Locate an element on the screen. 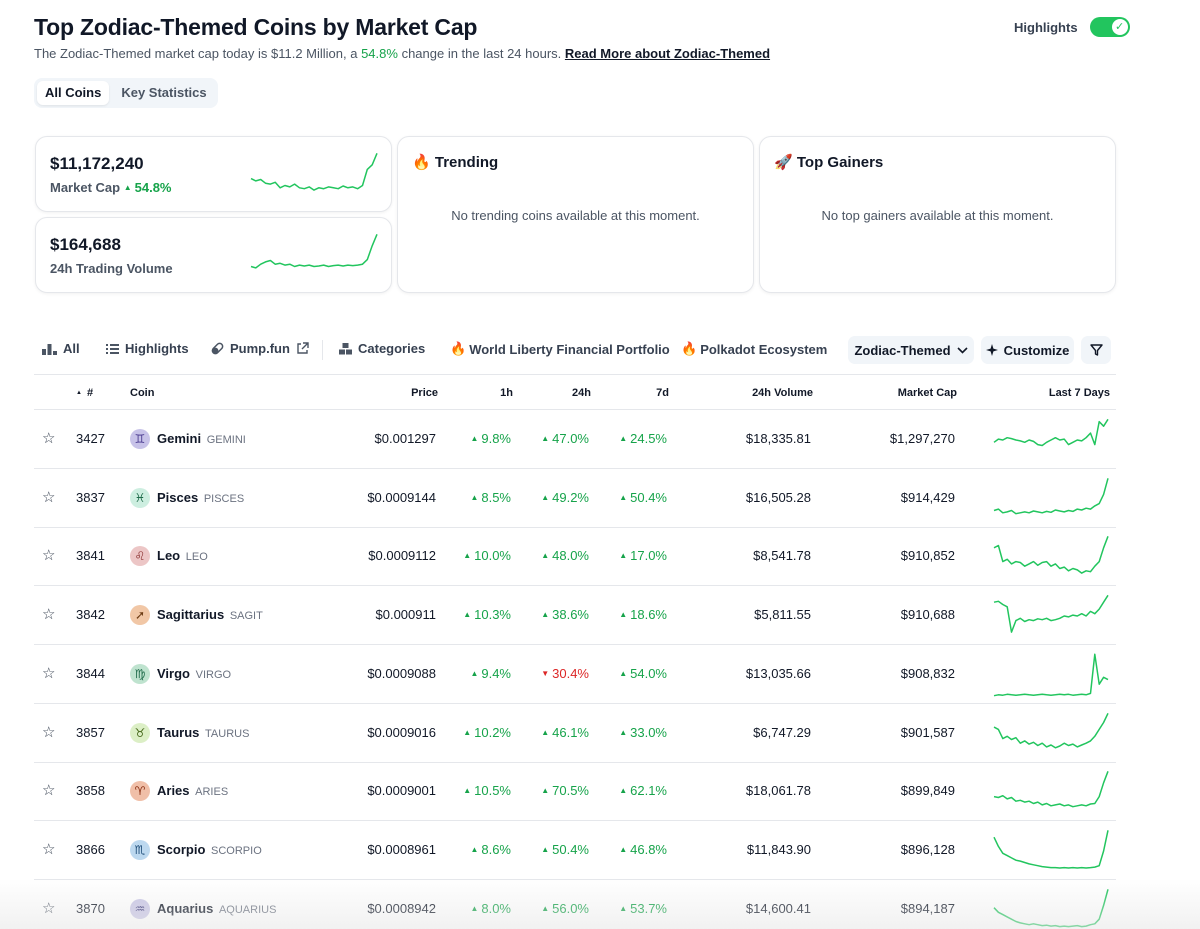  virgo-coin-icon: ♍ is located at coordinates (140, 673).